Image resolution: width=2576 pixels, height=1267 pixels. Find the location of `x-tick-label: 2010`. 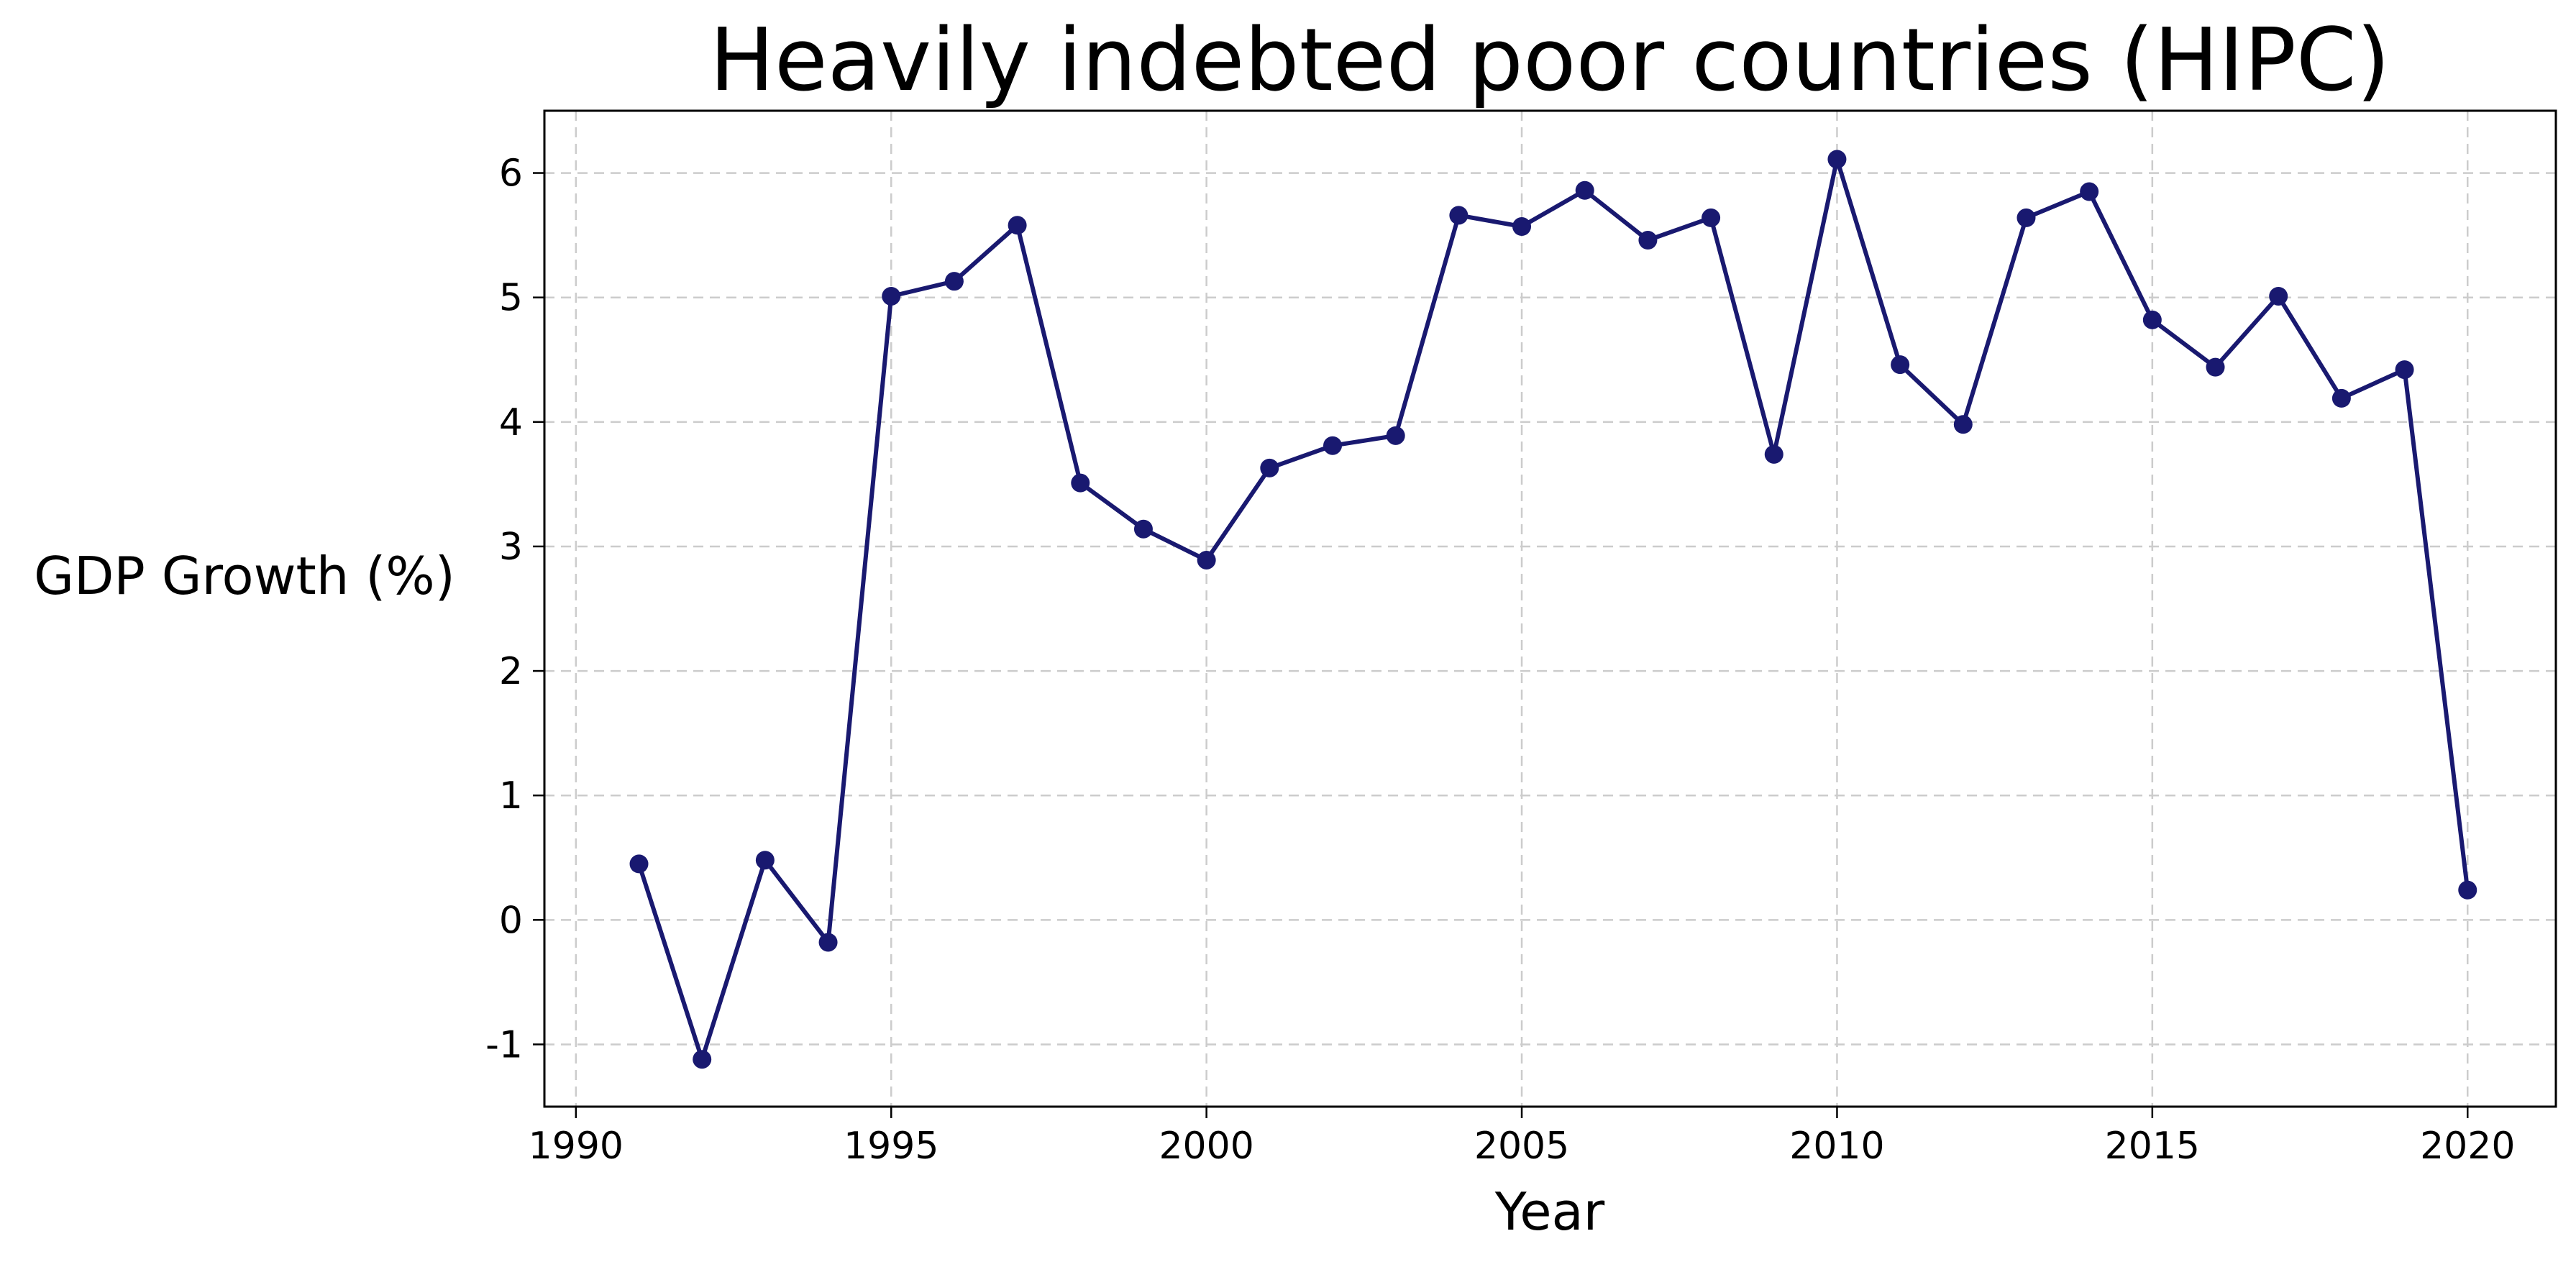

x-tick-label: 2010 is located at coordinates (1836, 1146).